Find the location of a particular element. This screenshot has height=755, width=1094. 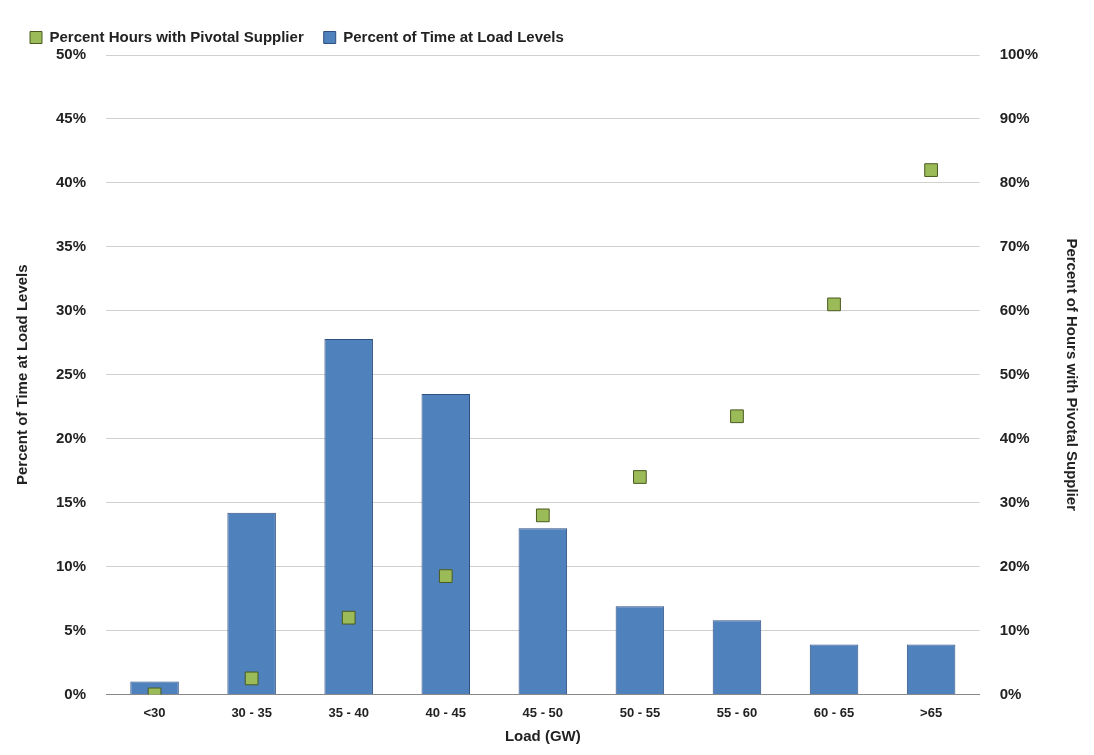

y-tick-label: 20% is located at coordinates (71, 437).